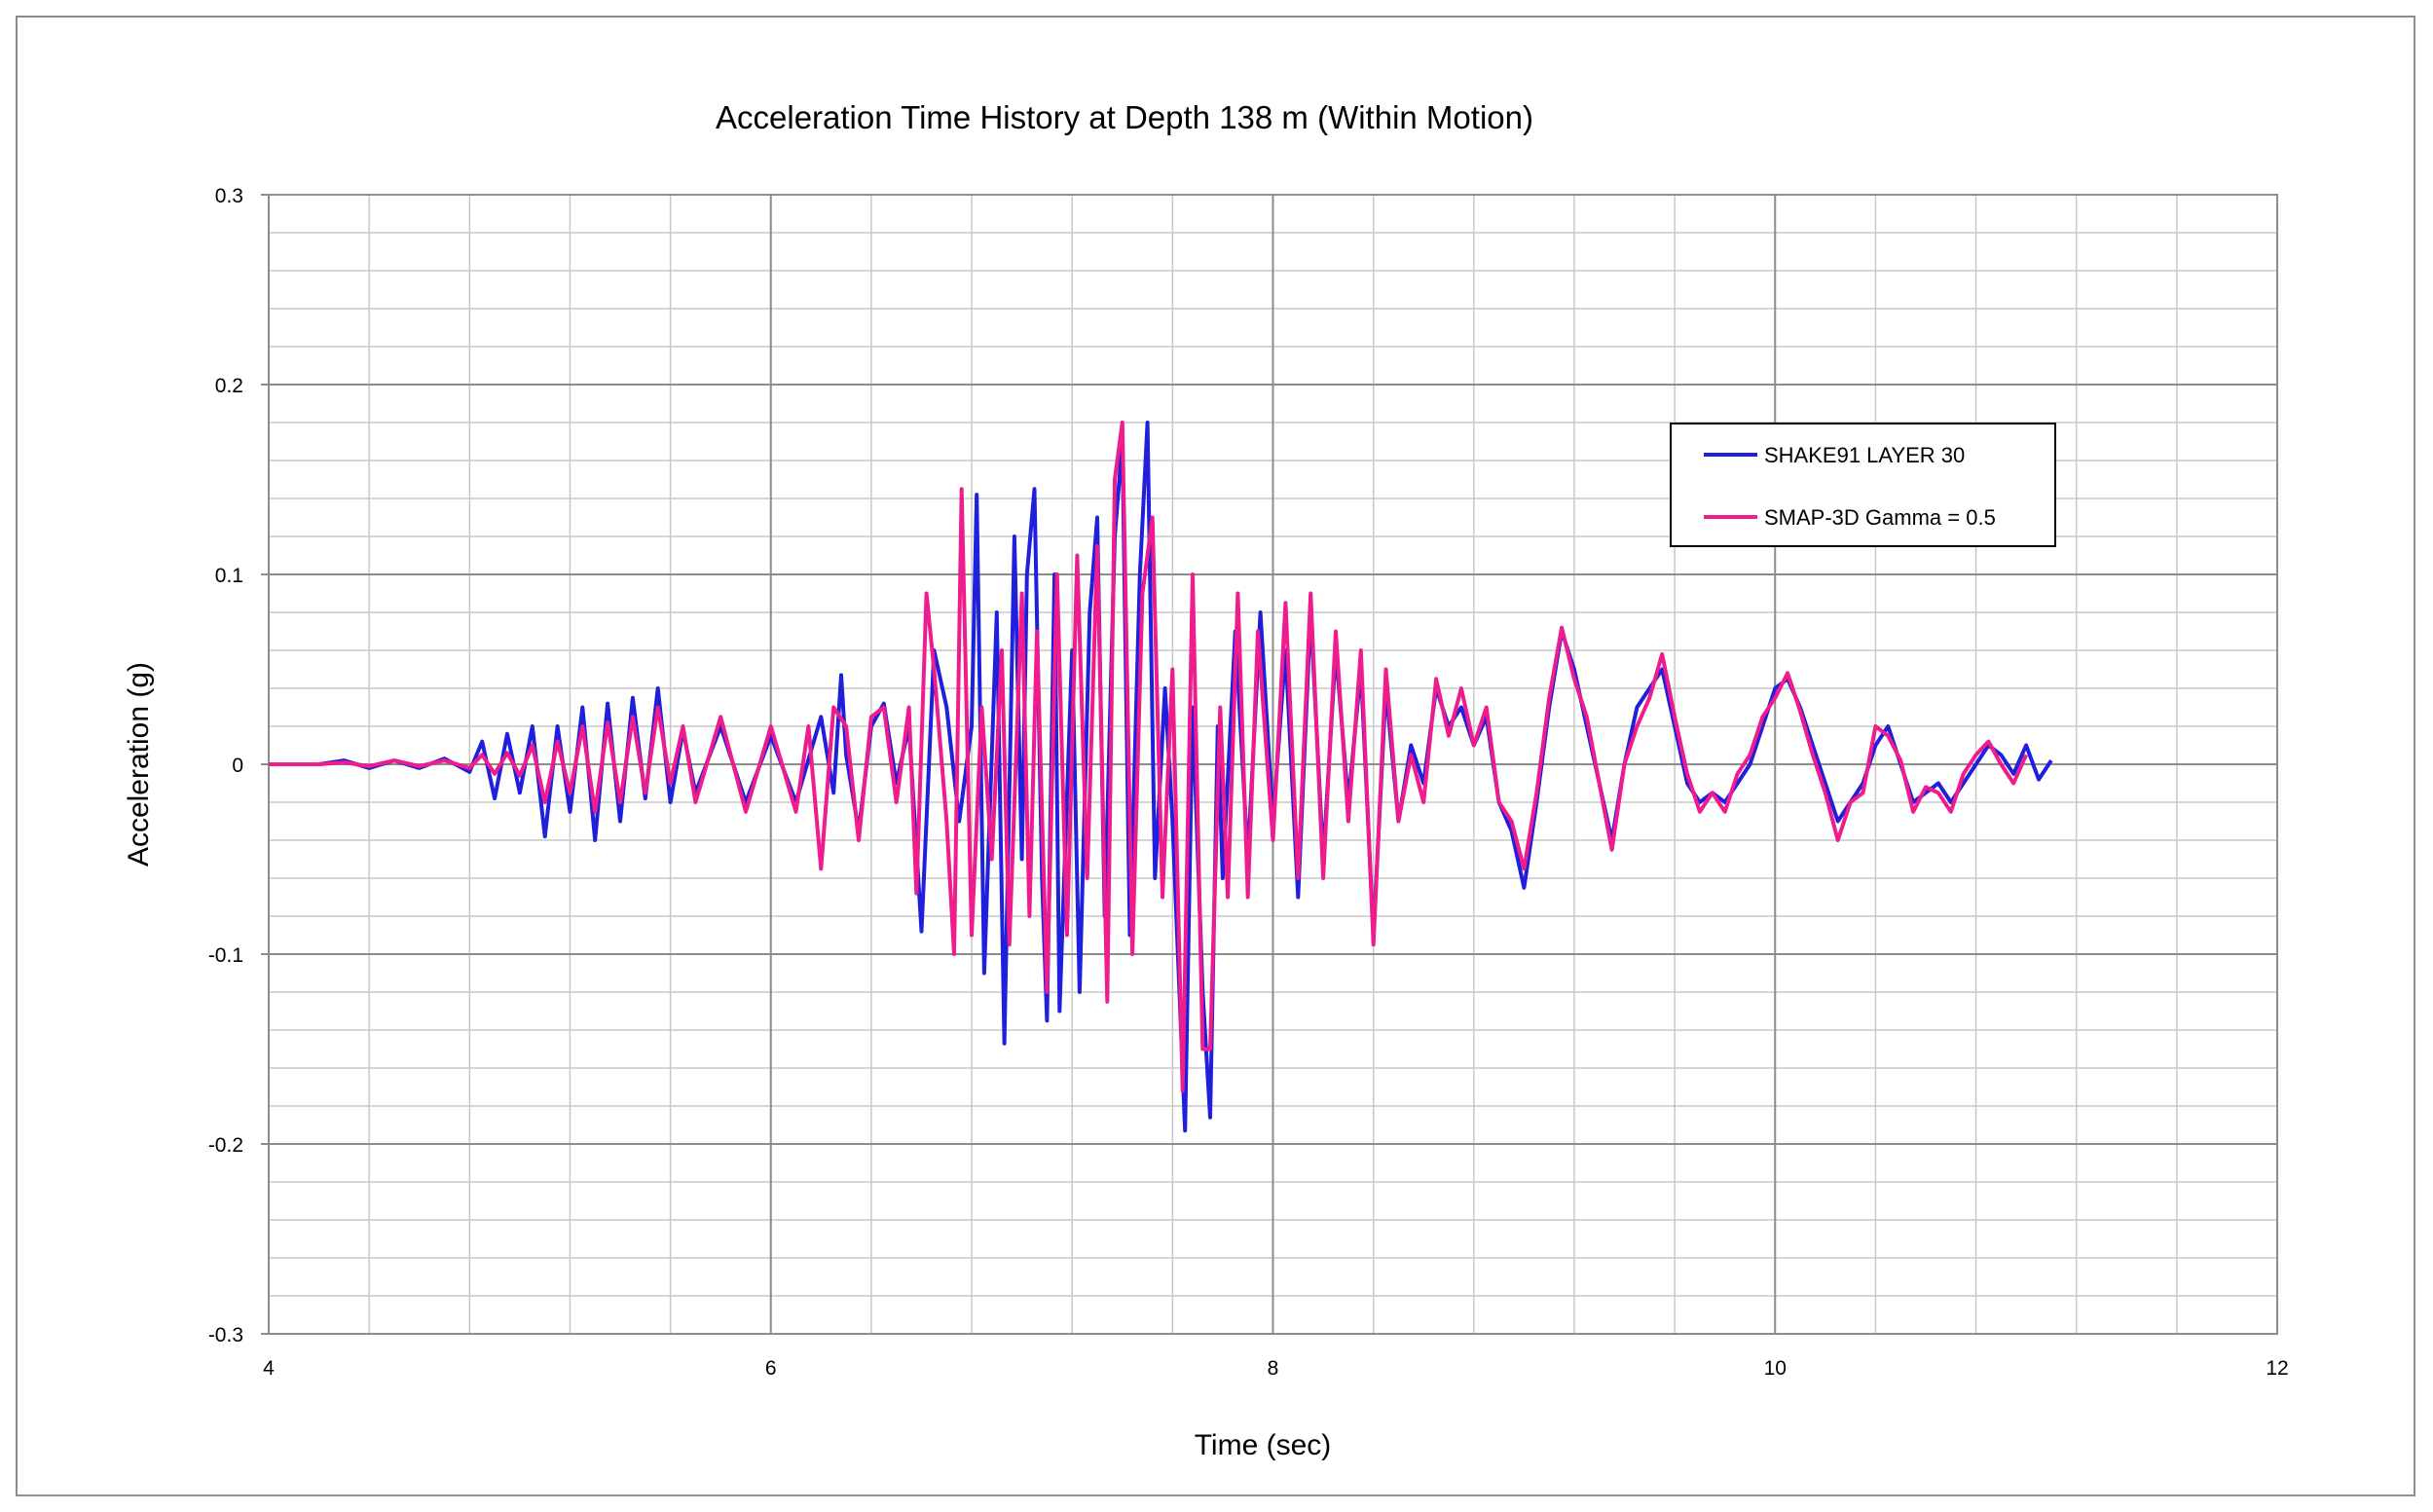 Image resolution: width=2433 pixels, height=1512 pixels. I want to click on y-tick-label: -0.3, so click(225, 1335).